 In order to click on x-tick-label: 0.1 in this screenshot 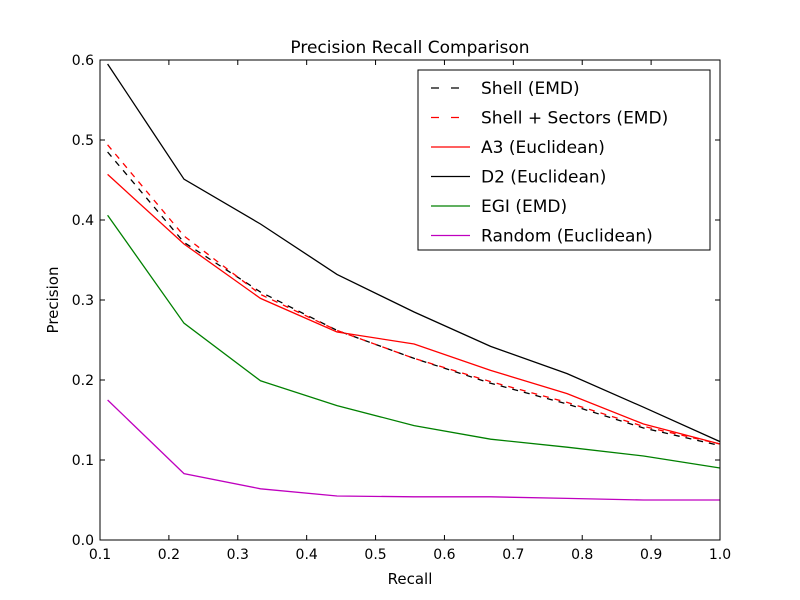, I will do `click(100, 555)`.